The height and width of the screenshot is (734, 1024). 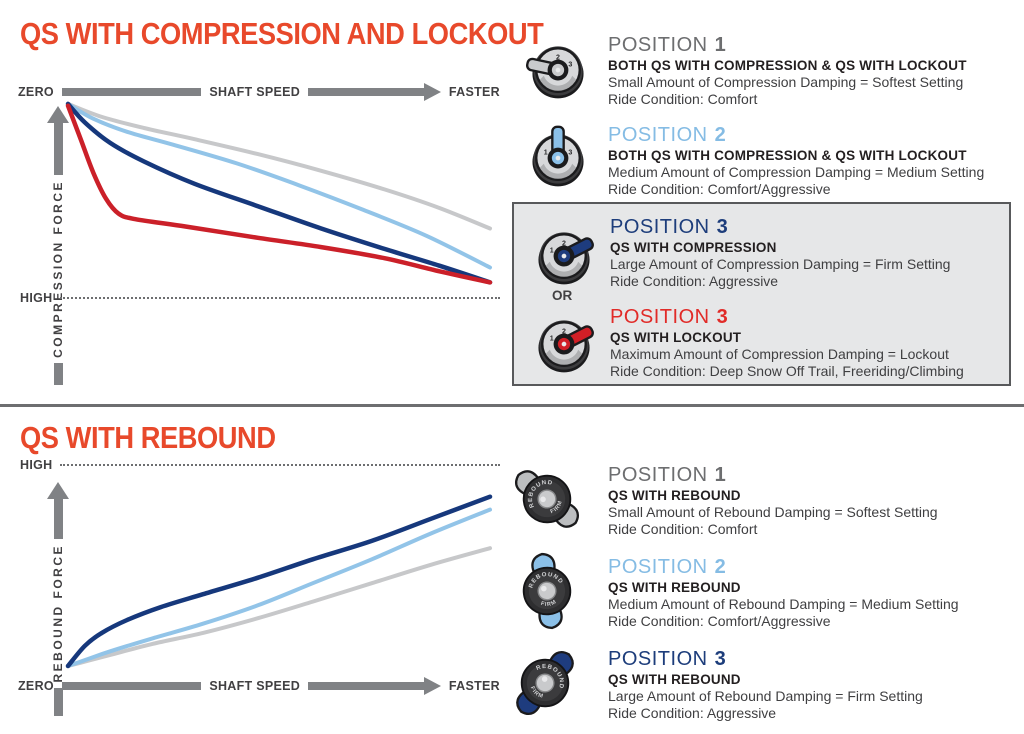 What do you see at coordinates (545, 683) in the screenshot?
I see `rebound-knob-position-3-icon: REBOUND FIRM` at bounding box center [545, 683].